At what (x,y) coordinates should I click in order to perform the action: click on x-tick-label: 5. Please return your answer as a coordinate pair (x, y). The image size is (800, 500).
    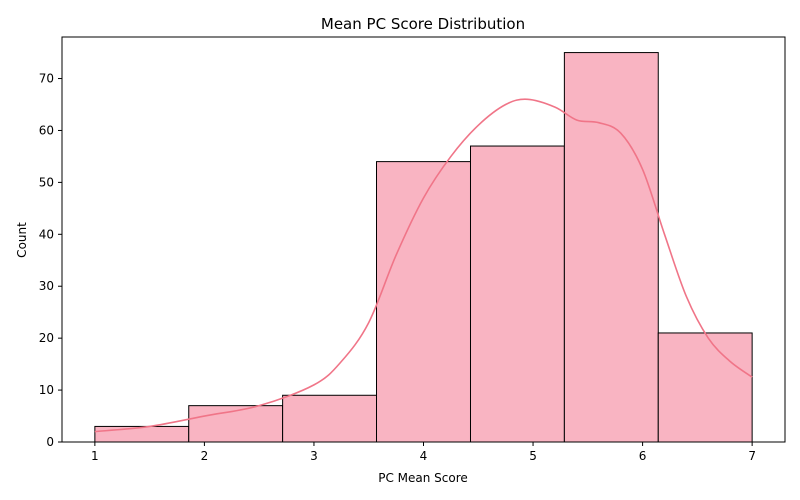
    Looking at the image, I should click on (533, 456).